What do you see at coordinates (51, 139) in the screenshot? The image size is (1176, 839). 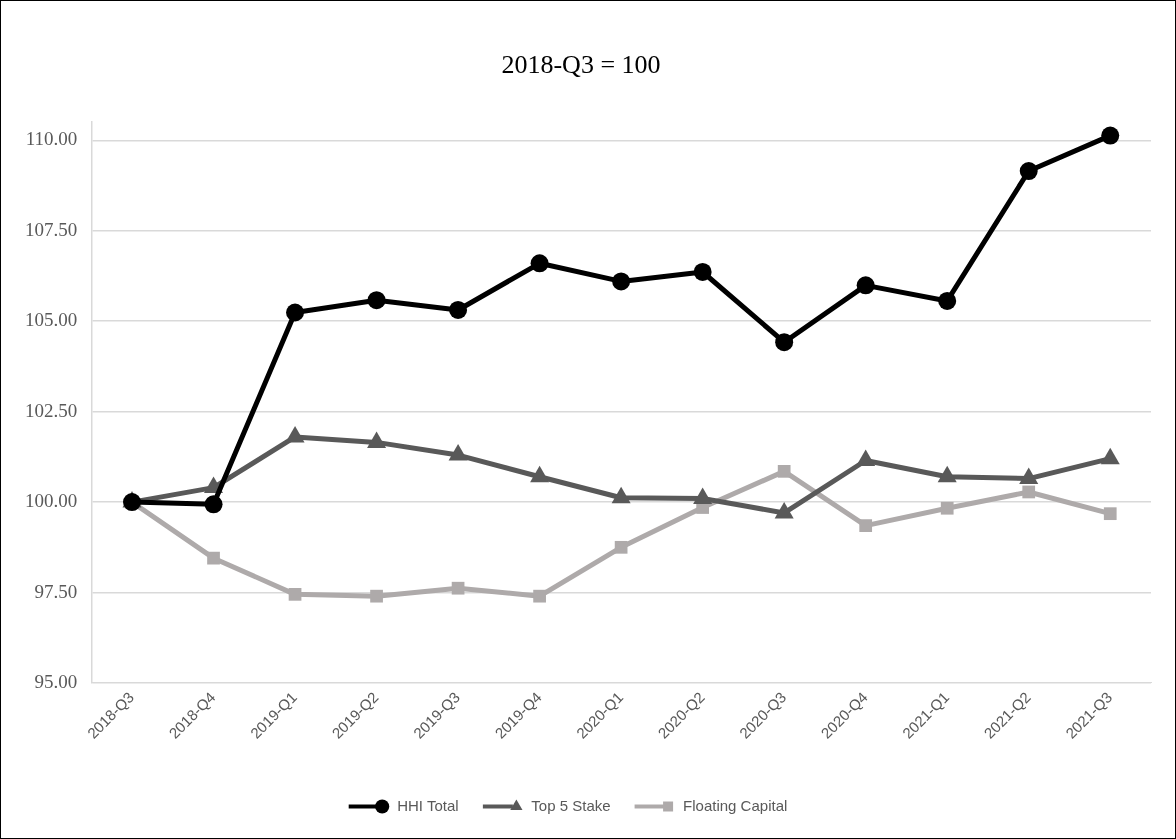 I see `y-tick-label: 110.00` at bounding box center [51, 139].